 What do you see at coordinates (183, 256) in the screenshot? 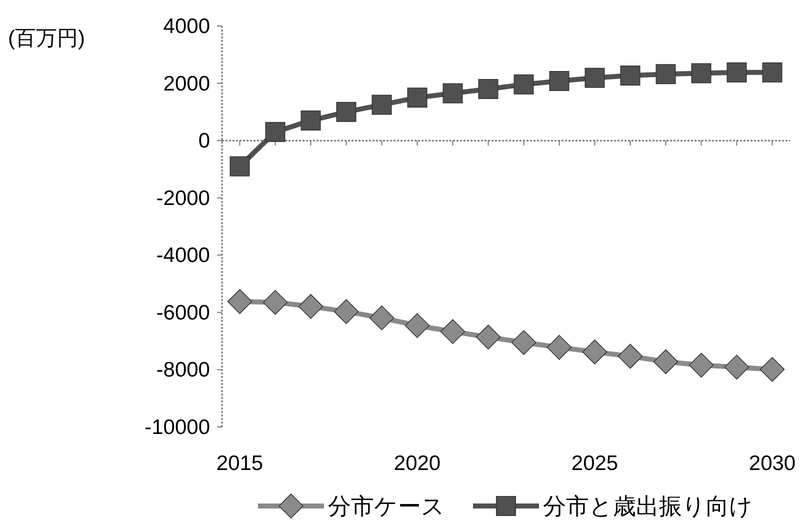
I see `y-tick-label: -4000` at bounding box center [183, 256].